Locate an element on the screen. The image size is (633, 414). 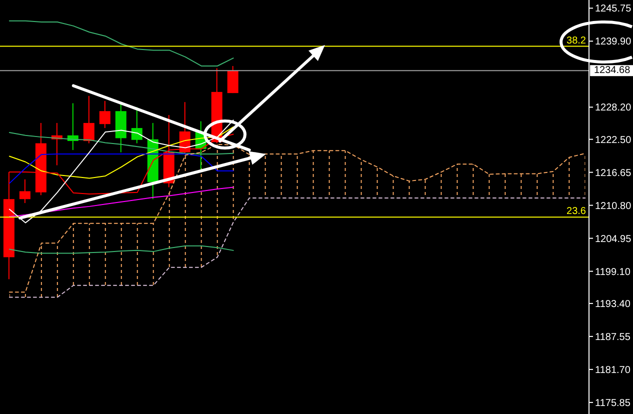
y-tick-label: 1175.85 is located at coordinates (613, 403).